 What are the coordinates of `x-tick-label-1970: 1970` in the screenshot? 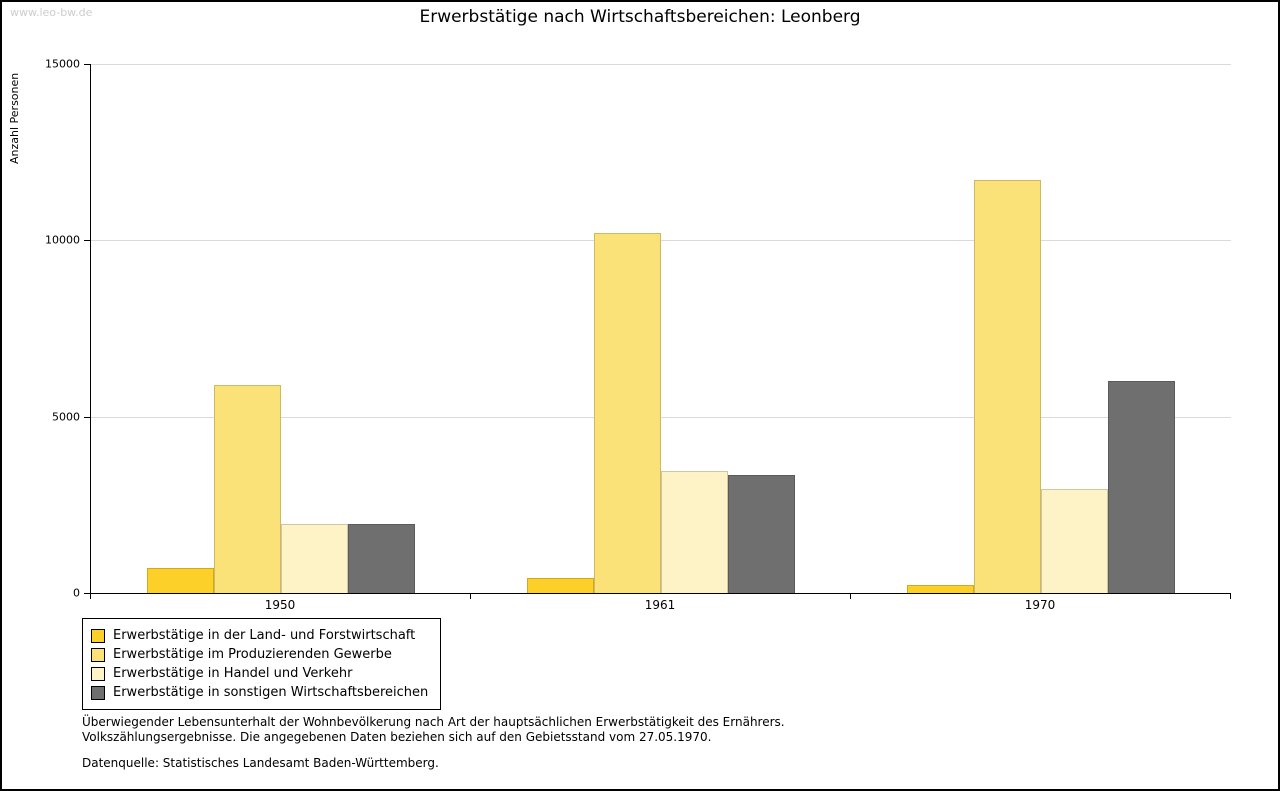 It's located at (1040, 605).